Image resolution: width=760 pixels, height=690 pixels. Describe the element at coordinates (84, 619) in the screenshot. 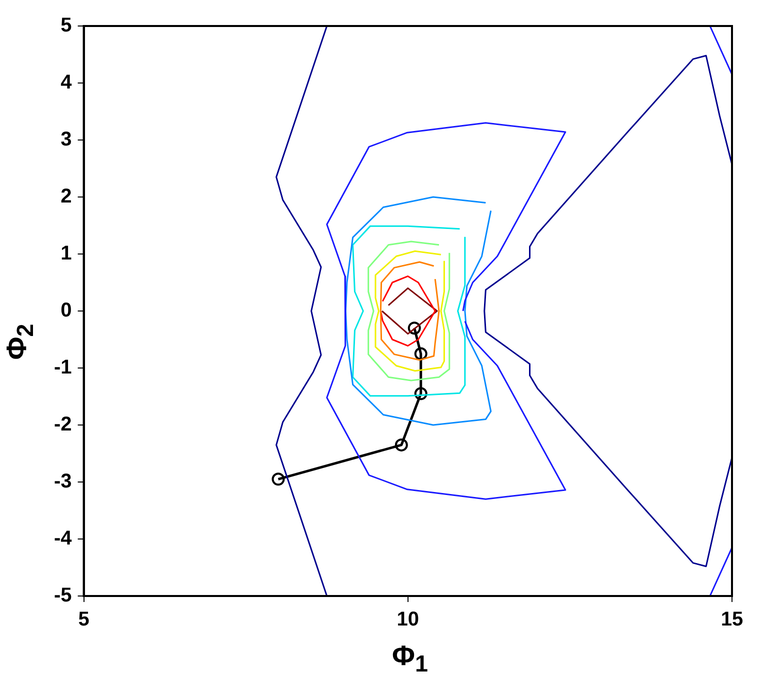

I see `x-tick-label: 5` at that location.